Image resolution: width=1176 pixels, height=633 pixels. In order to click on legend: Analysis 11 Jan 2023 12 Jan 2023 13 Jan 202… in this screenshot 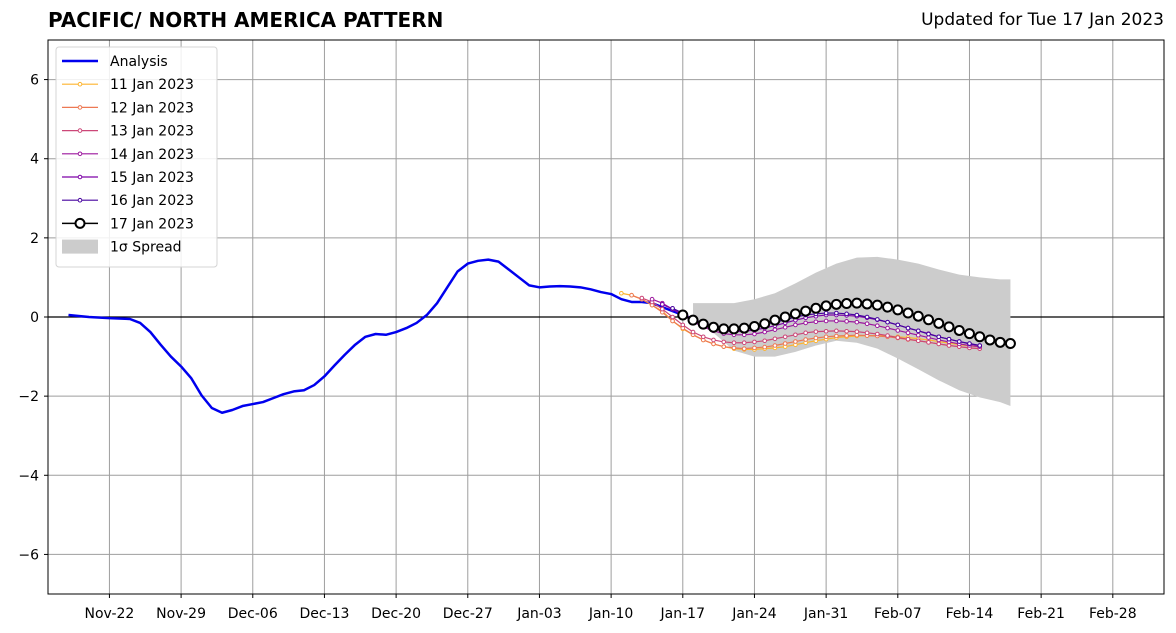, I will do `click(136, 157)`.